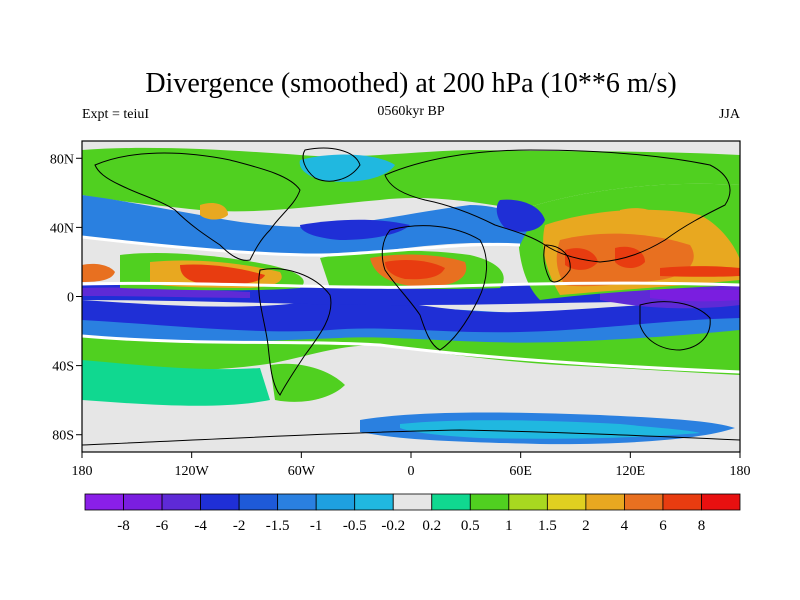 The image size is (800, 600). I want to click on coast-south-america, so click(295, 332).